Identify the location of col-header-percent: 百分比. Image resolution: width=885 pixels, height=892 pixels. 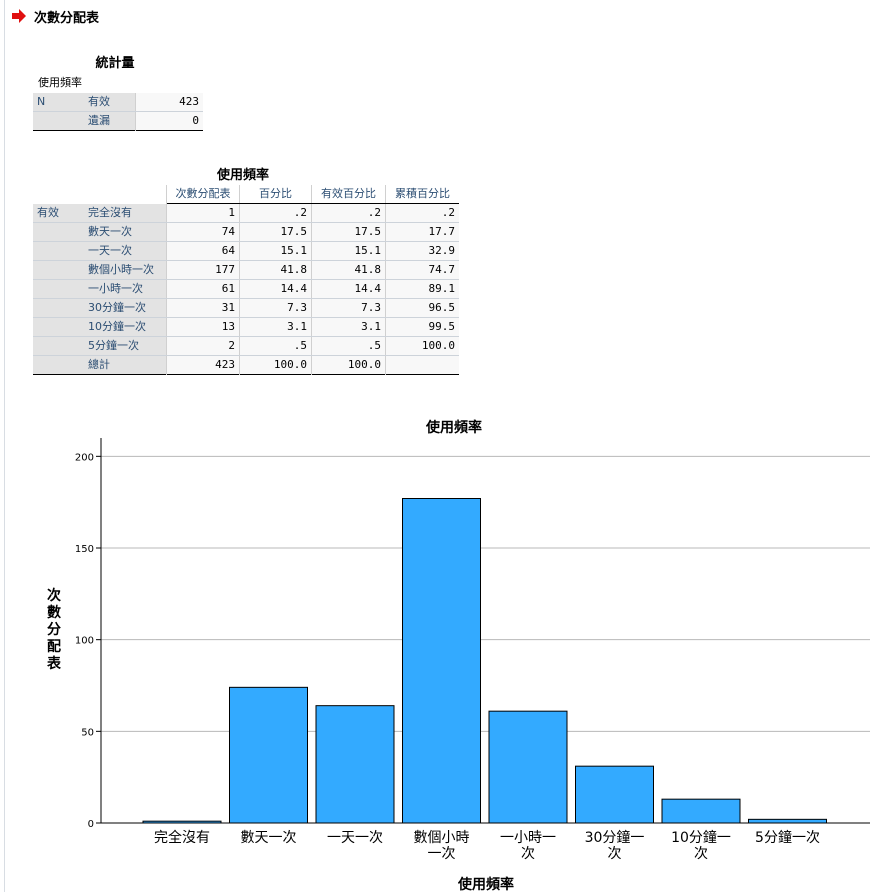
(275, 194).